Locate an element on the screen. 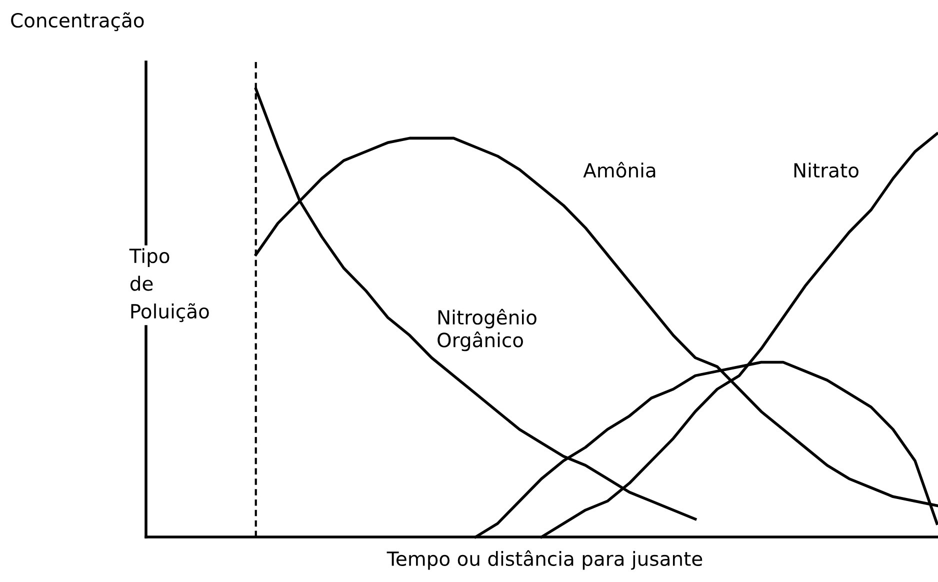 The height and width of the screenshot is (582, 938). annotation: Tipo de Poluição is located at coordinates (169, 285).